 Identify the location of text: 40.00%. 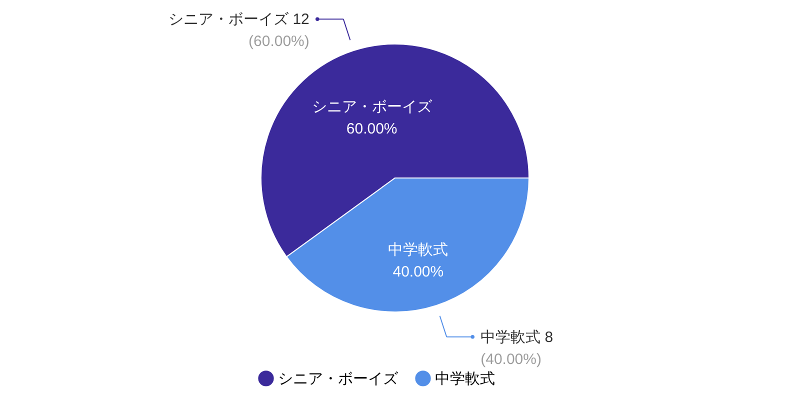
(418, 271).